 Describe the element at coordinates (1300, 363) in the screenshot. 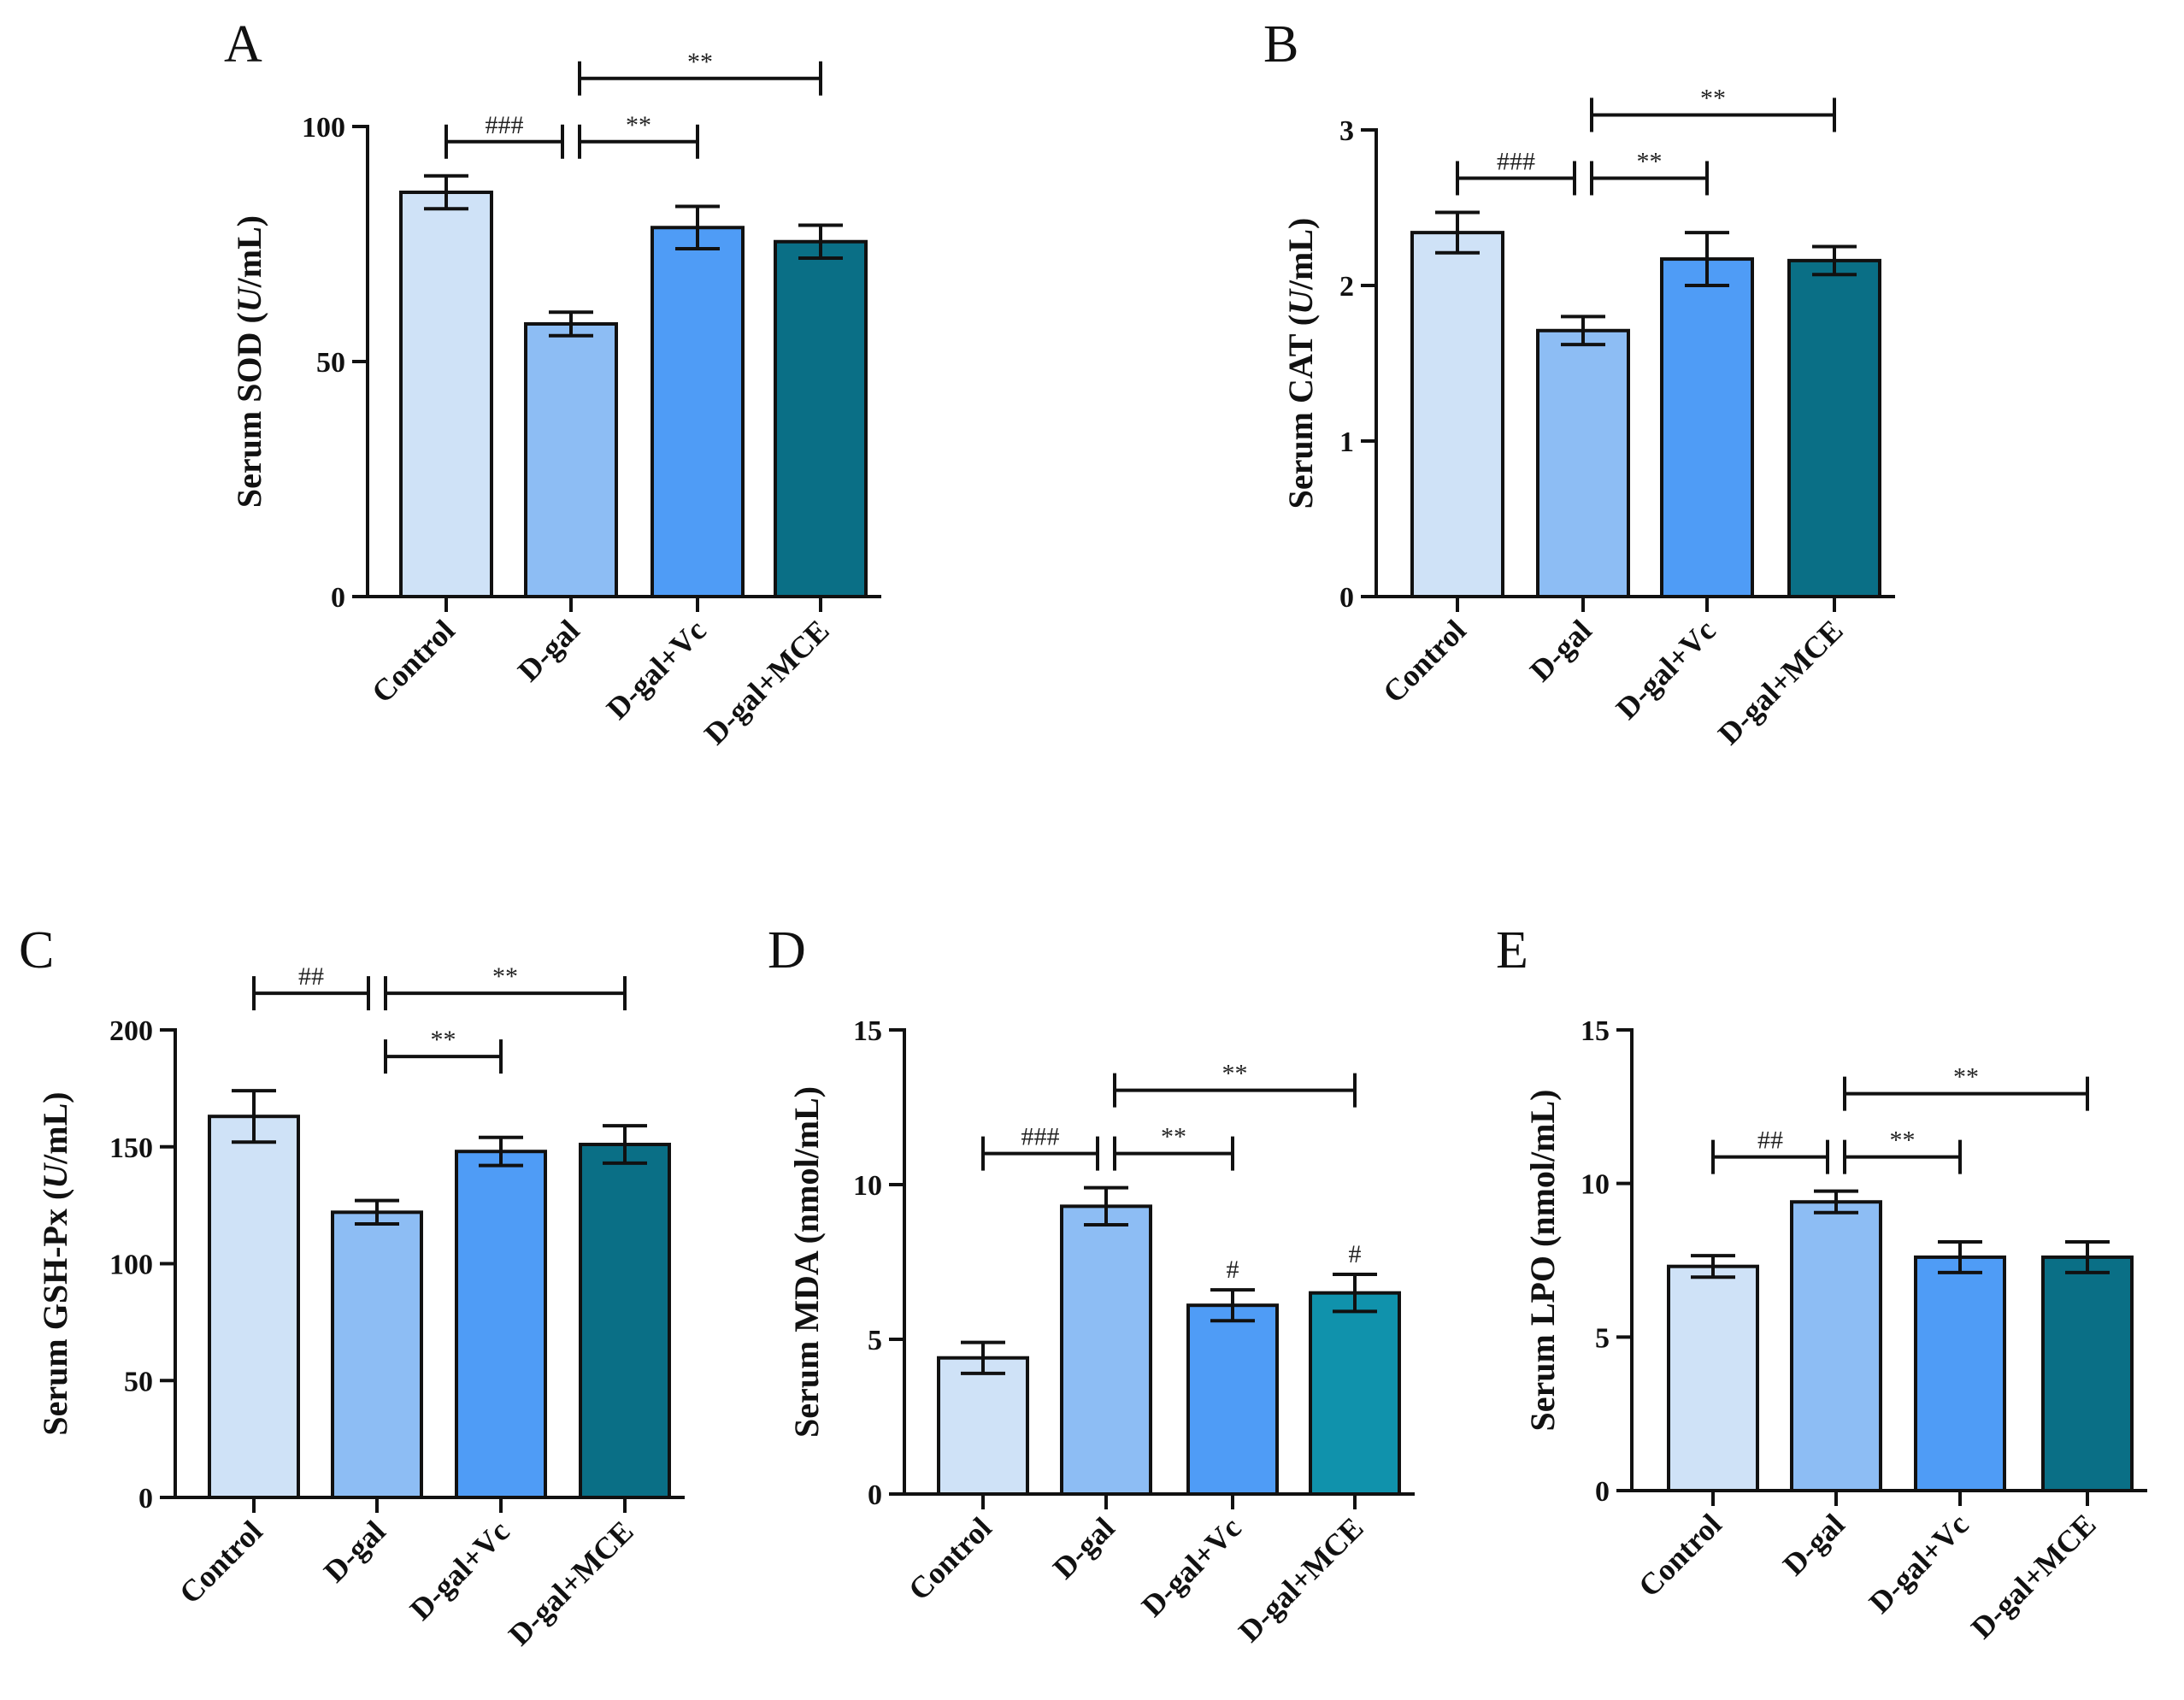

I see `y-axis-label: Serum CAT (U/mL)` at that location.